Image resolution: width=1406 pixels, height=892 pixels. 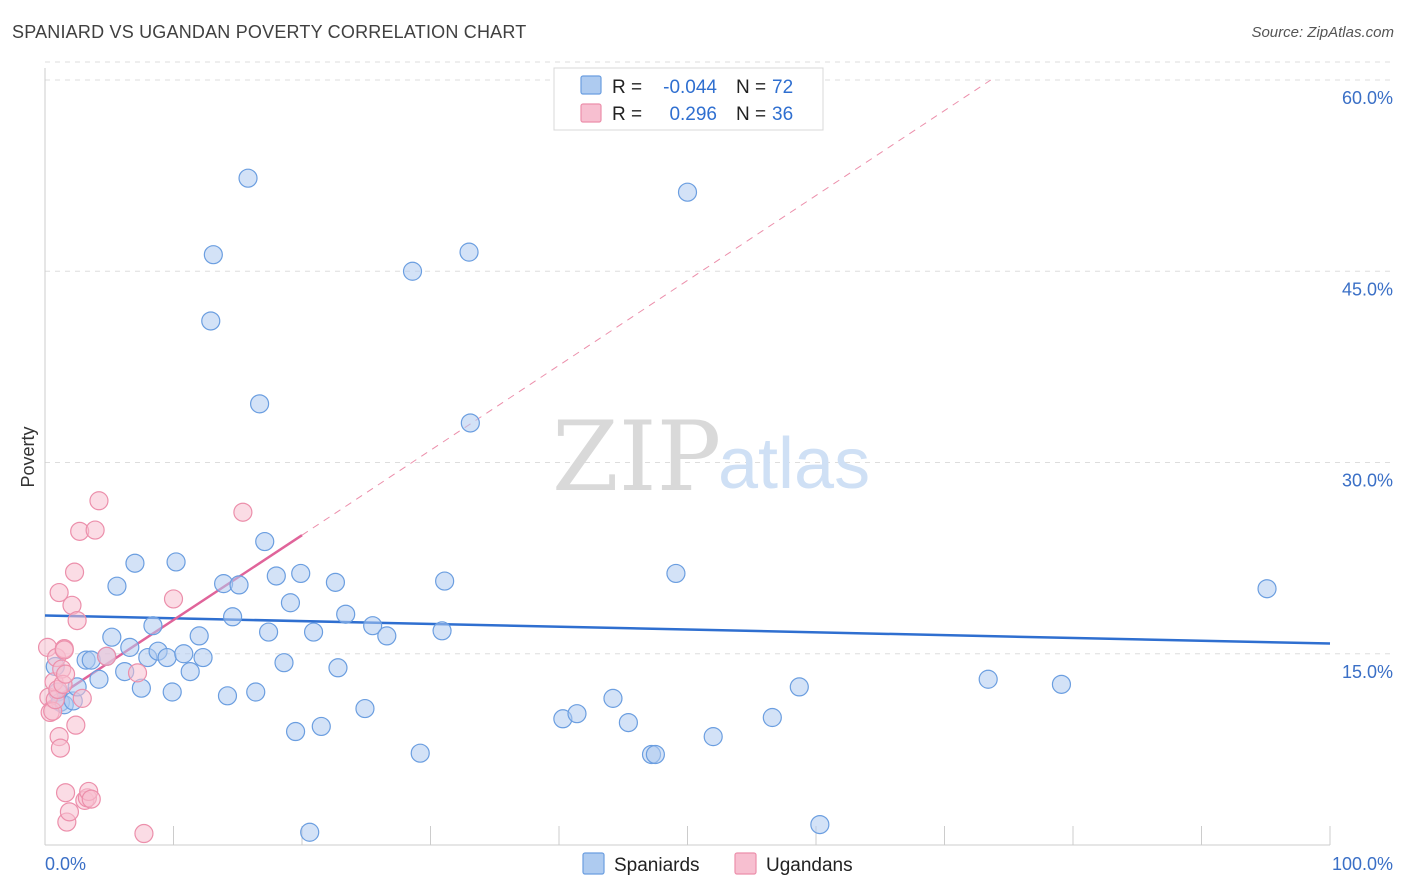 What do you see at coordinates (65, 864) in the screenshot?
I see `x-tick-label-0: 0.0%` at bounding box center [65, 864].